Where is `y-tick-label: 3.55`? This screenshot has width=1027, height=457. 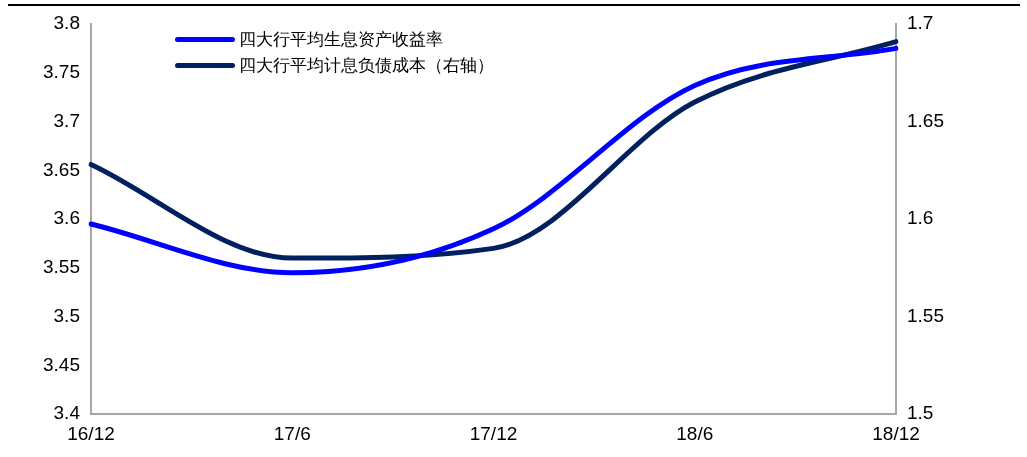
y-tick-label: 3.55 is located at coordinates (61, 267).